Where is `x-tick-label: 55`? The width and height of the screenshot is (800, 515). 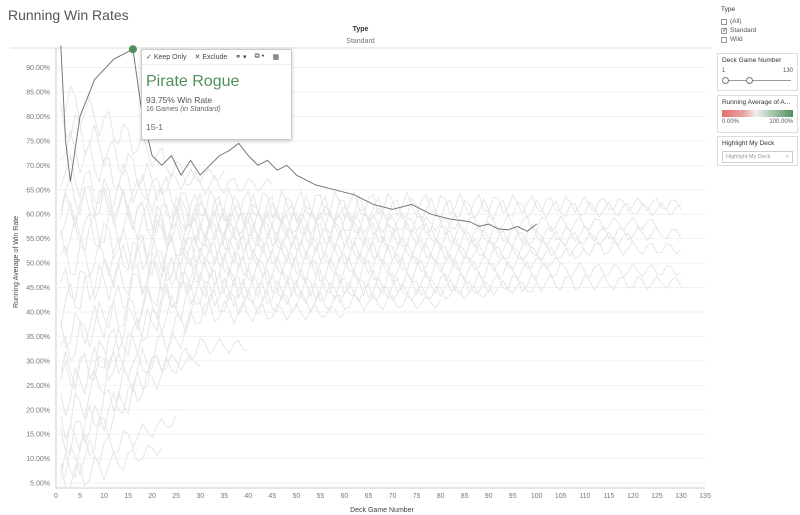 x-tick-label: 55 is located at coordinates (321, 496).